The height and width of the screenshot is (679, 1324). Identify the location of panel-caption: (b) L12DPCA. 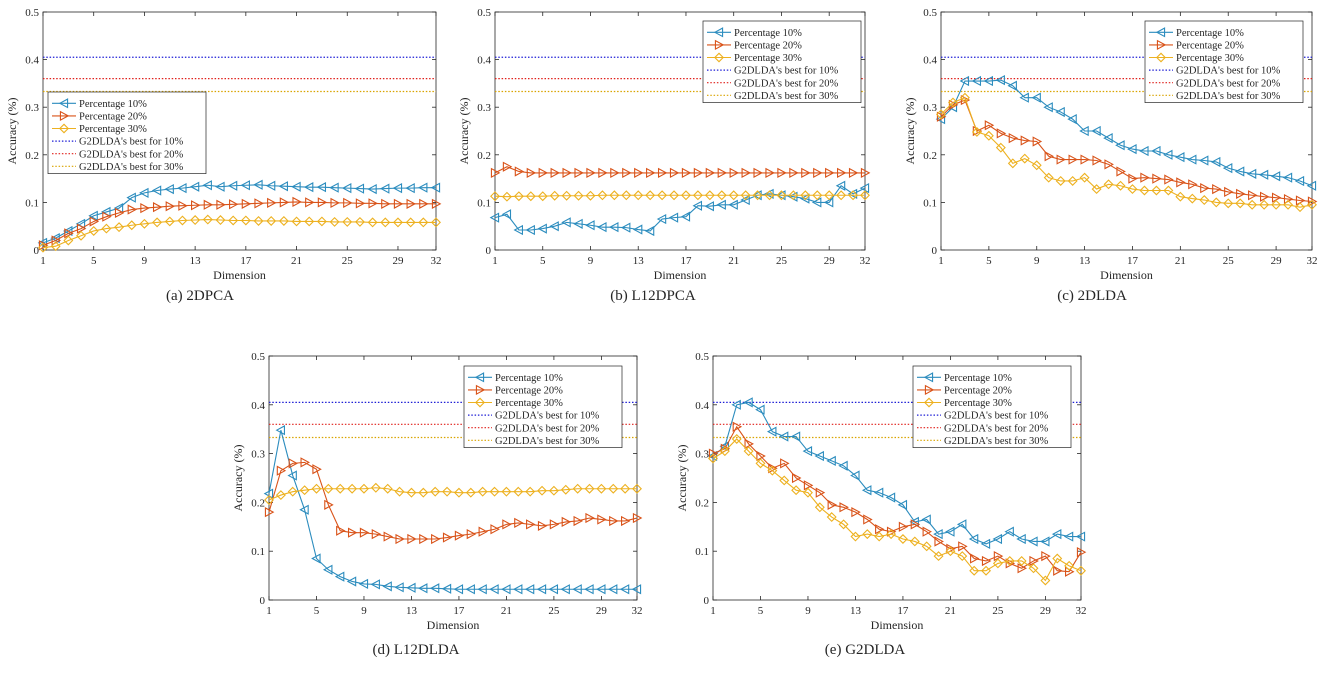
(653, 296).